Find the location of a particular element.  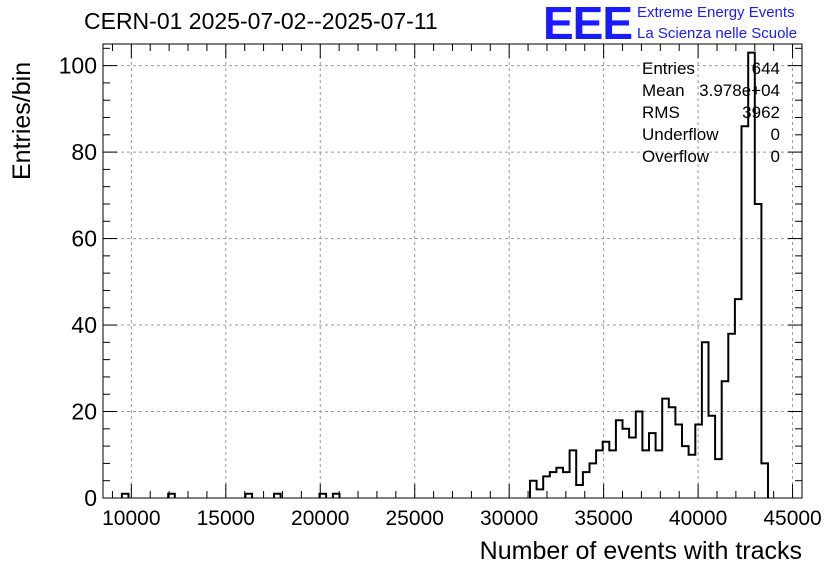

stats-row-mean: Mean 3.978e+04 is located at coordinates (711, 91).